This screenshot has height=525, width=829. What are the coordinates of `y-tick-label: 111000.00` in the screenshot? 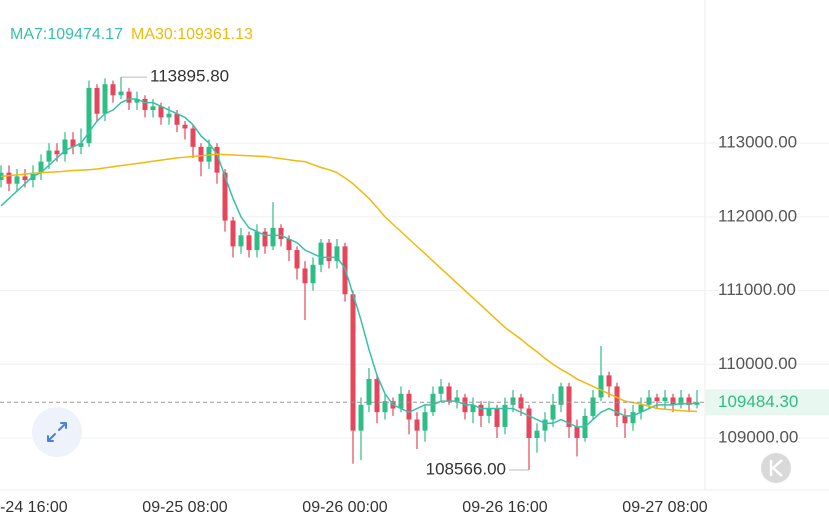 It's located at (757, 289).